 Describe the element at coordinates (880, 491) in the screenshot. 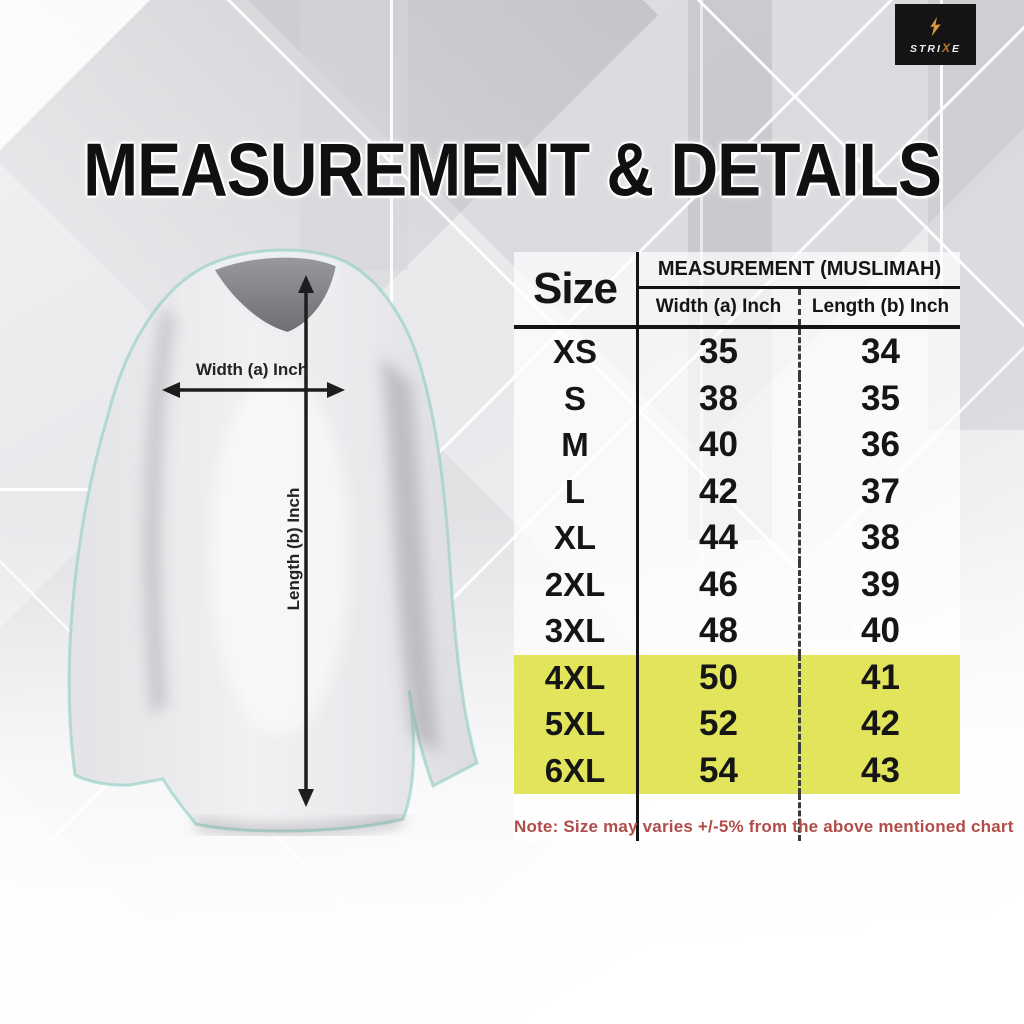

I see `length-cell: 37` at that location.